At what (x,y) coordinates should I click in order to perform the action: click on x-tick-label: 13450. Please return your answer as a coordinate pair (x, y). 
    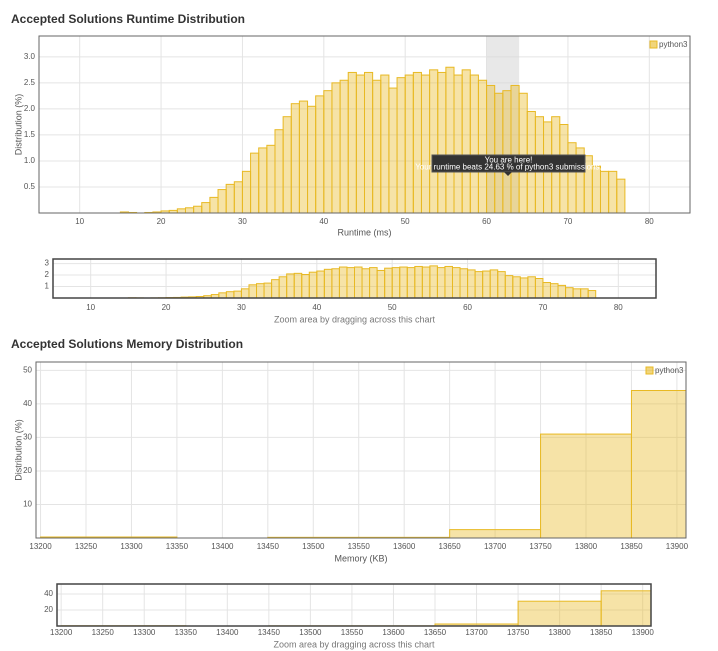
    Looking at the image, I should click on (269, 632).